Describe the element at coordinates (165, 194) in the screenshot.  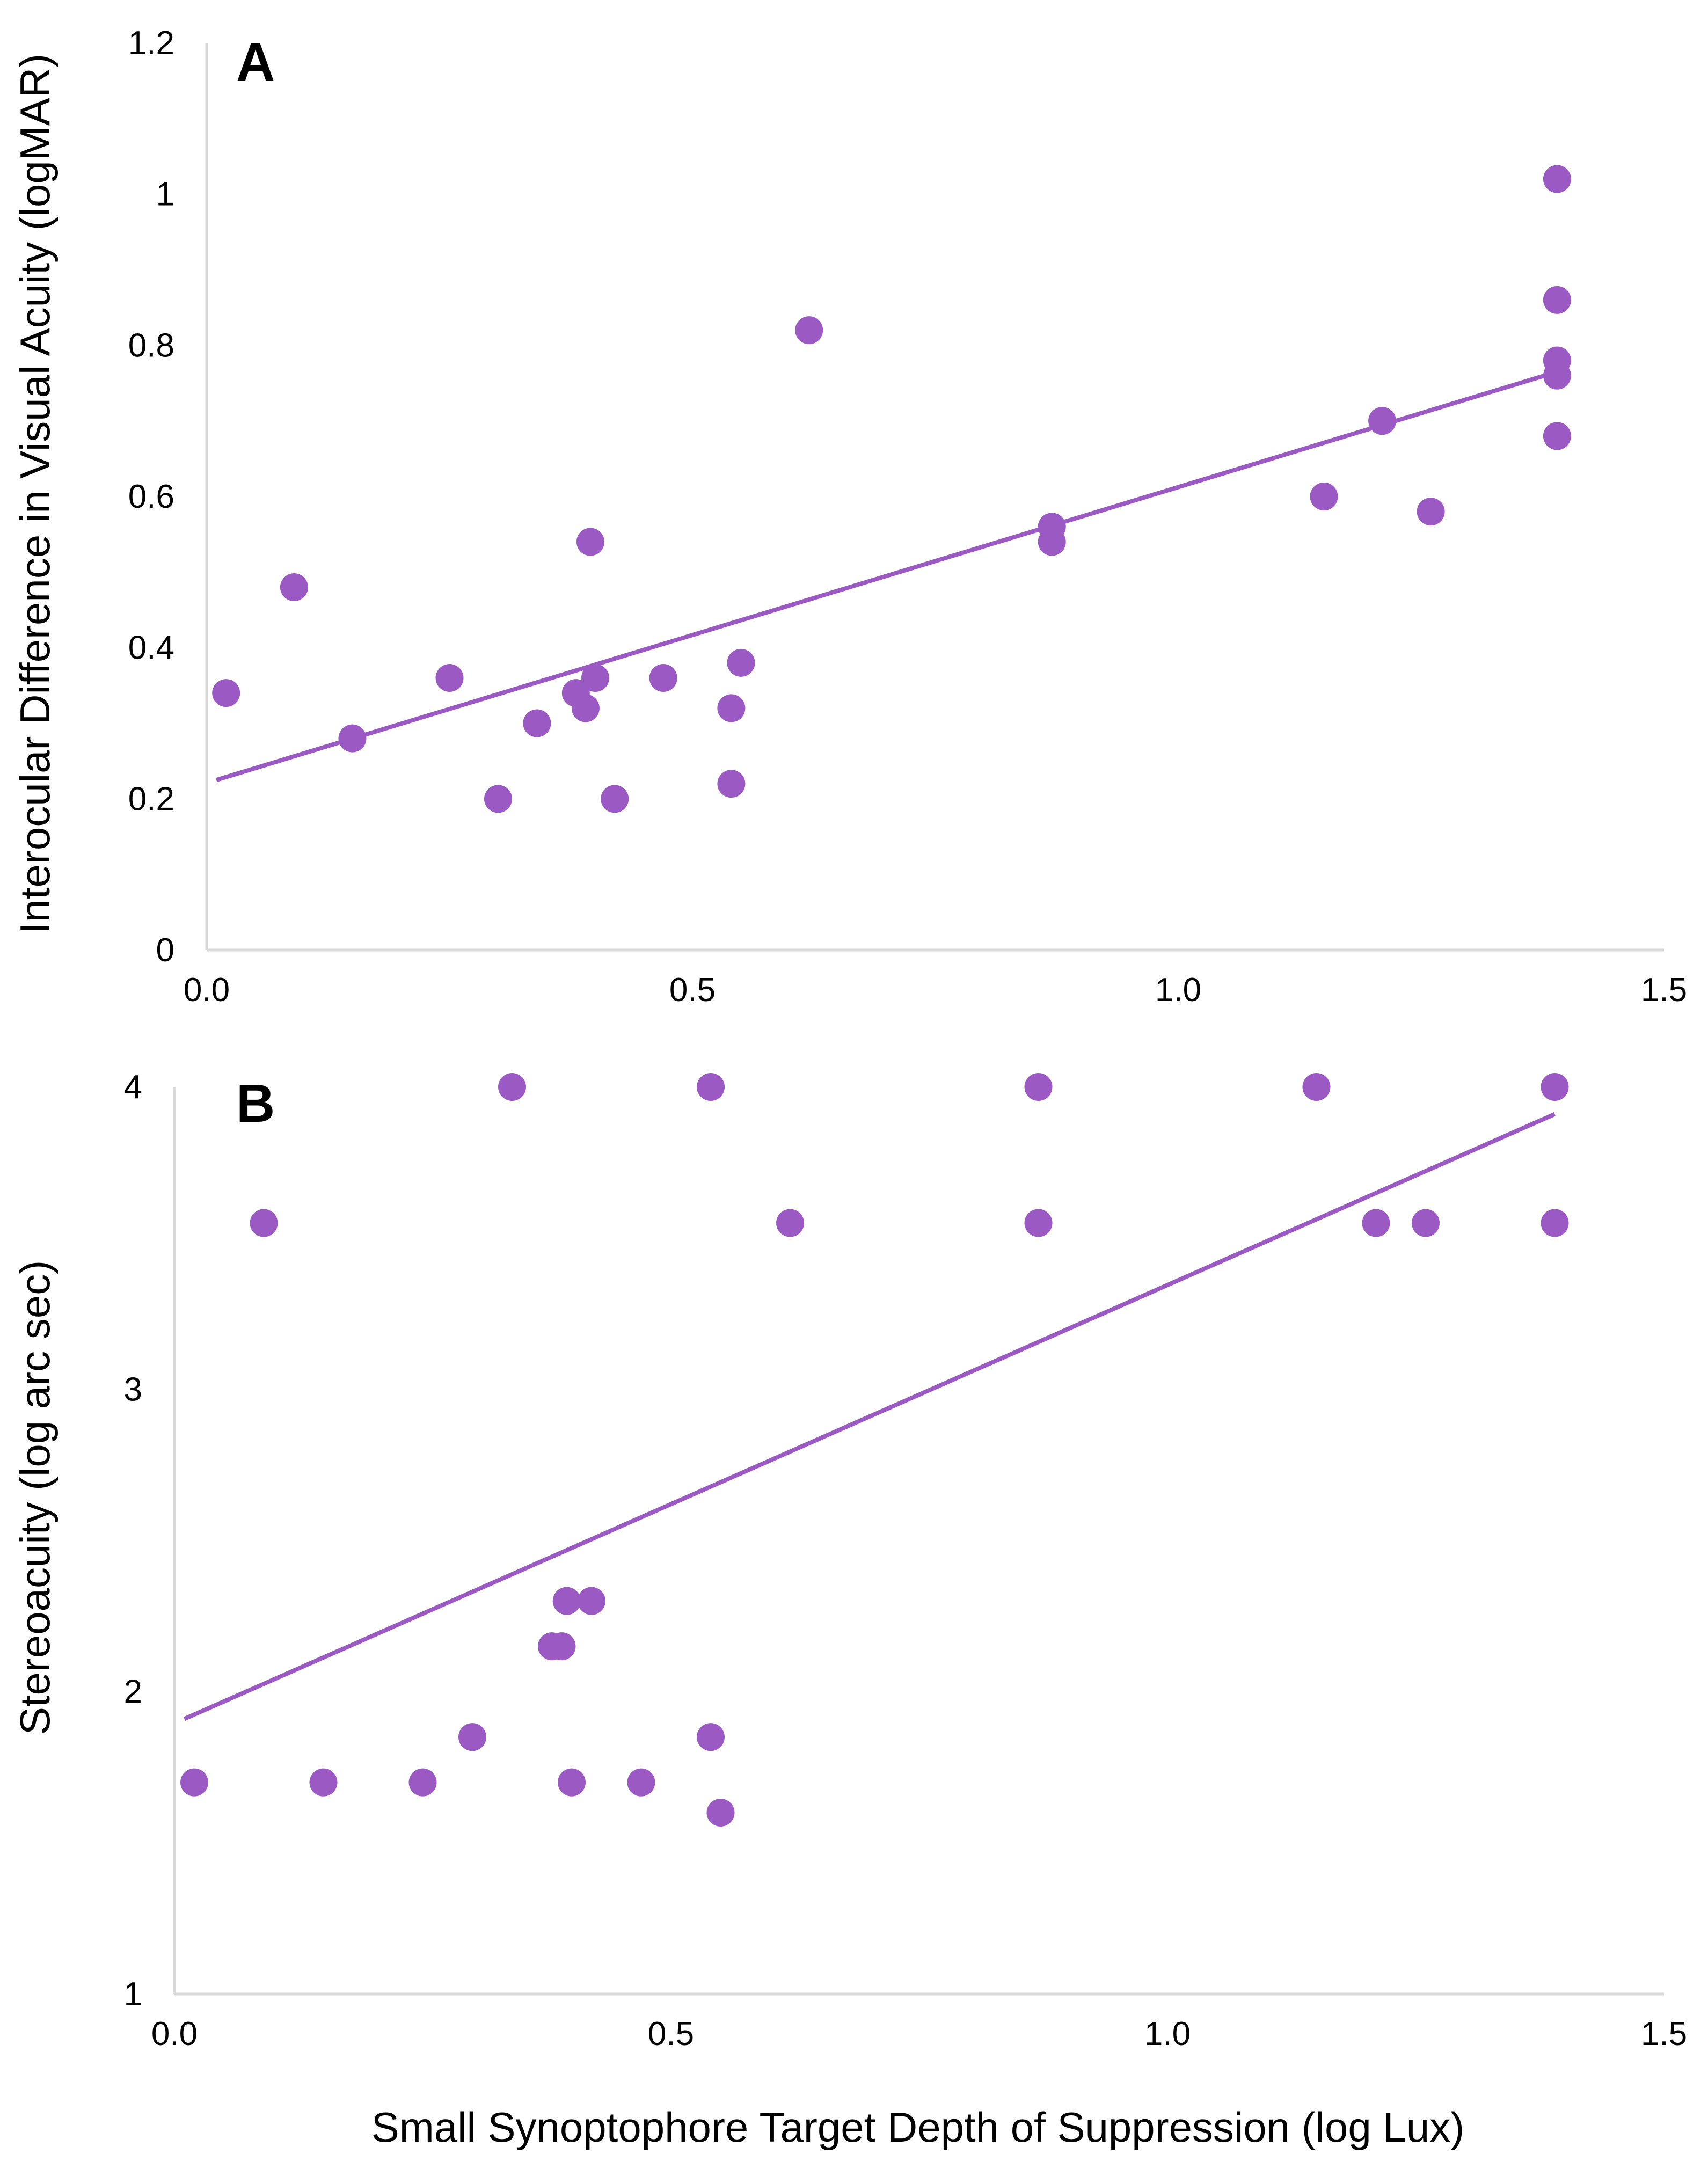
I see `panel-a-y-tick-label: 1` at that location.